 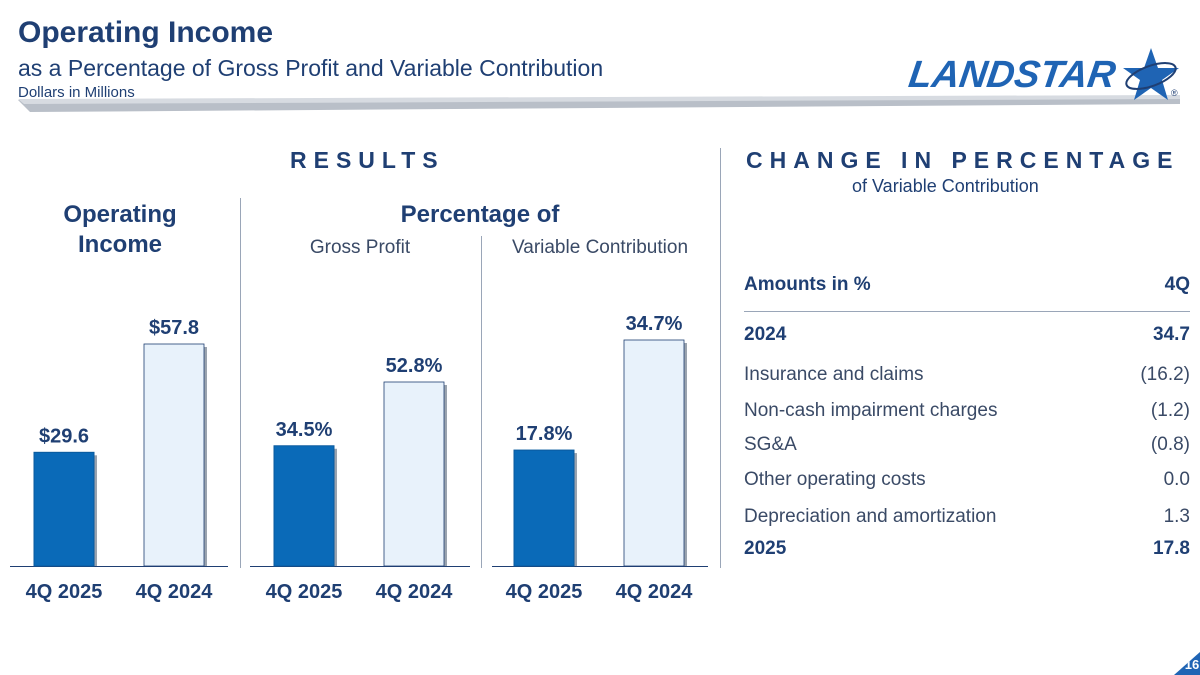 I want to click on table-row-value: (1.2), so click(x=1170, y=410).